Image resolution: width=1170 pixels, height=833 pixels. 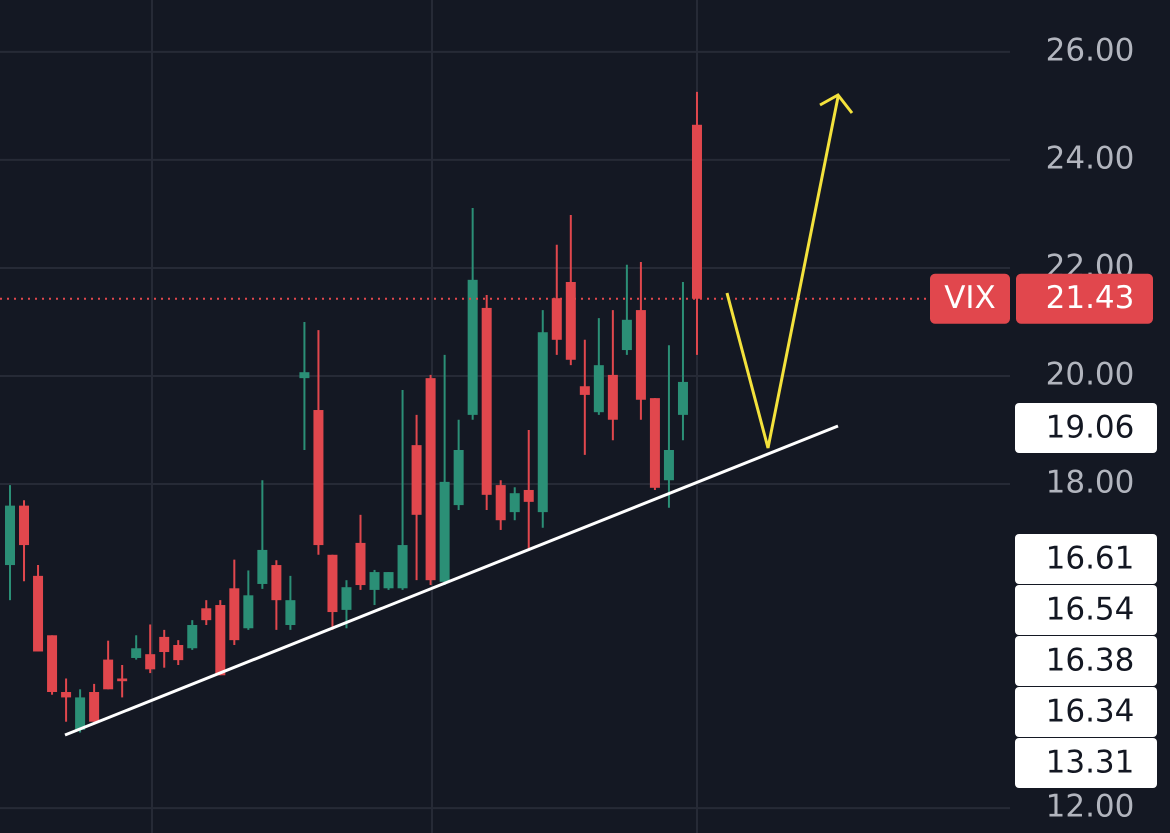 I want to click on last-price-badge, so click(x=1084, y=298).